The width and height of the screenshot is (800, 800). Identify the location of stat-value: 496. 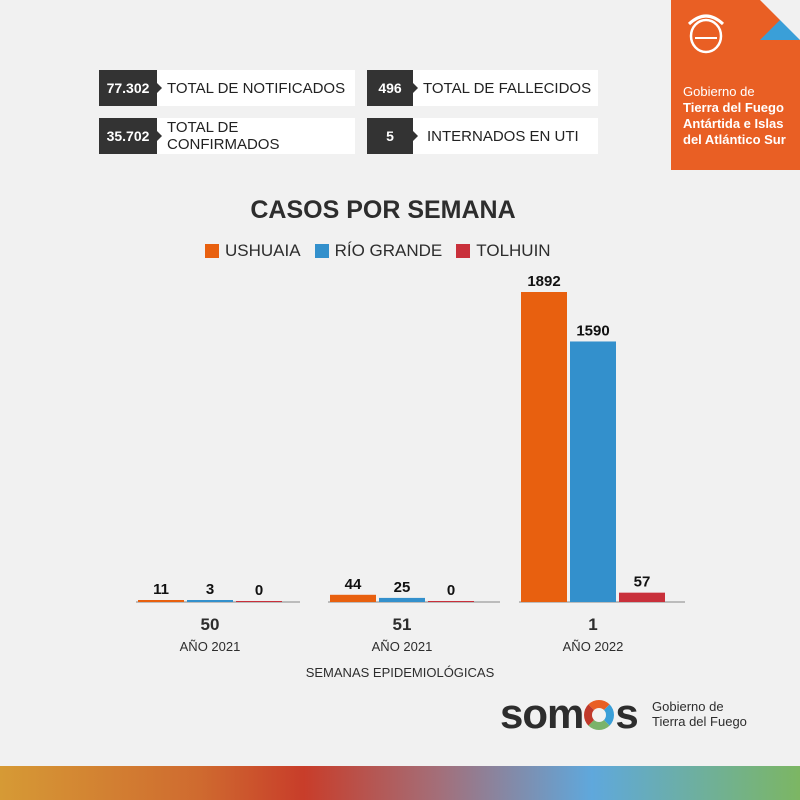
(392, 88).